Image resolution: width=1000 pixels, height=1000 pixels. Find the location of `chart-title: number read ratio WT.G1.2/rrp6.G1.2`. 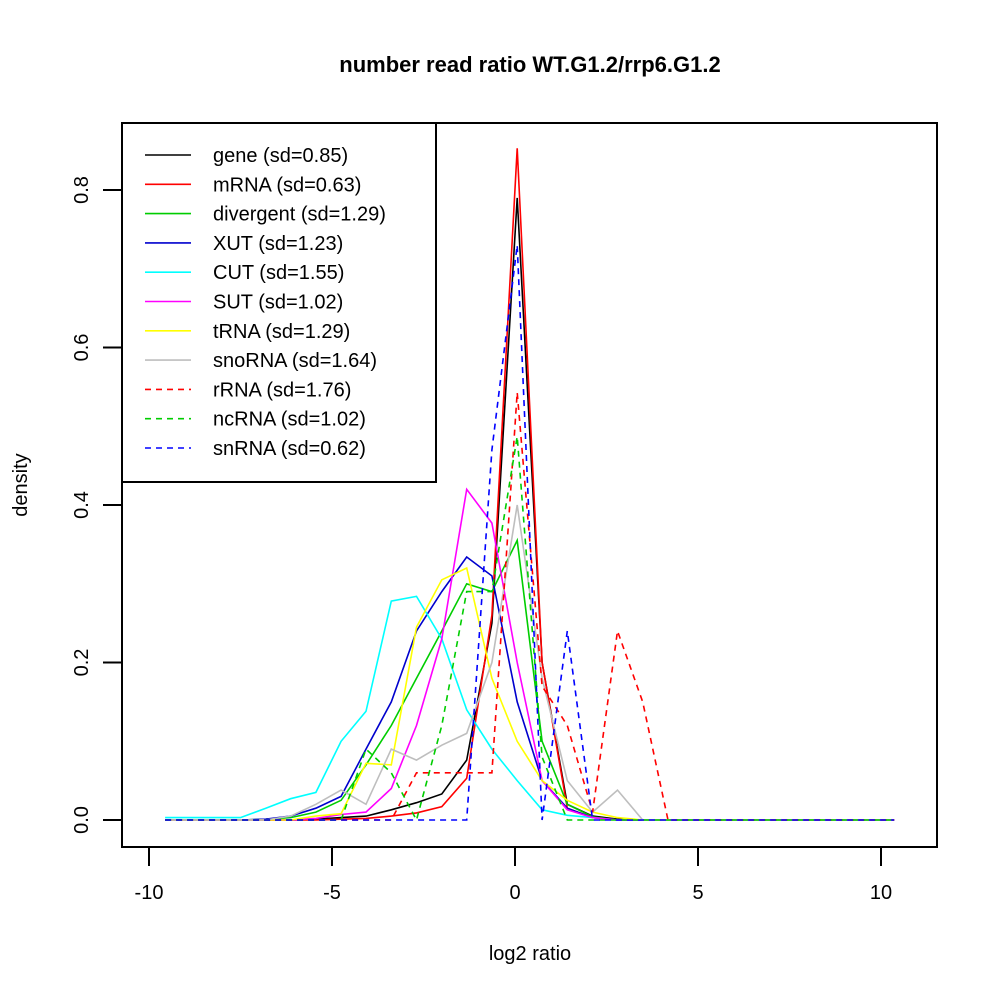

chart-title: number read ratio WT.G1.2/rrp6.G1.2 is located at coordinates (529, 64).